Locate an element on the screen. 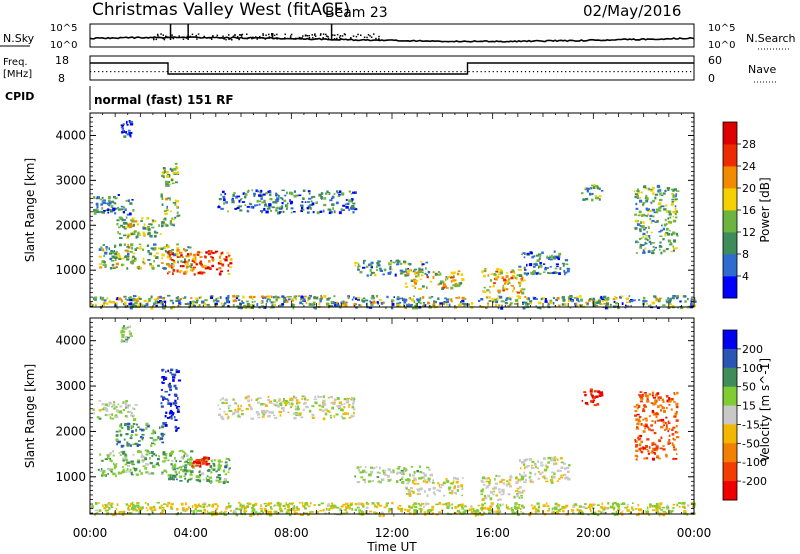 The image size is (800, 554). data-region is located at coordinates (201, 462).